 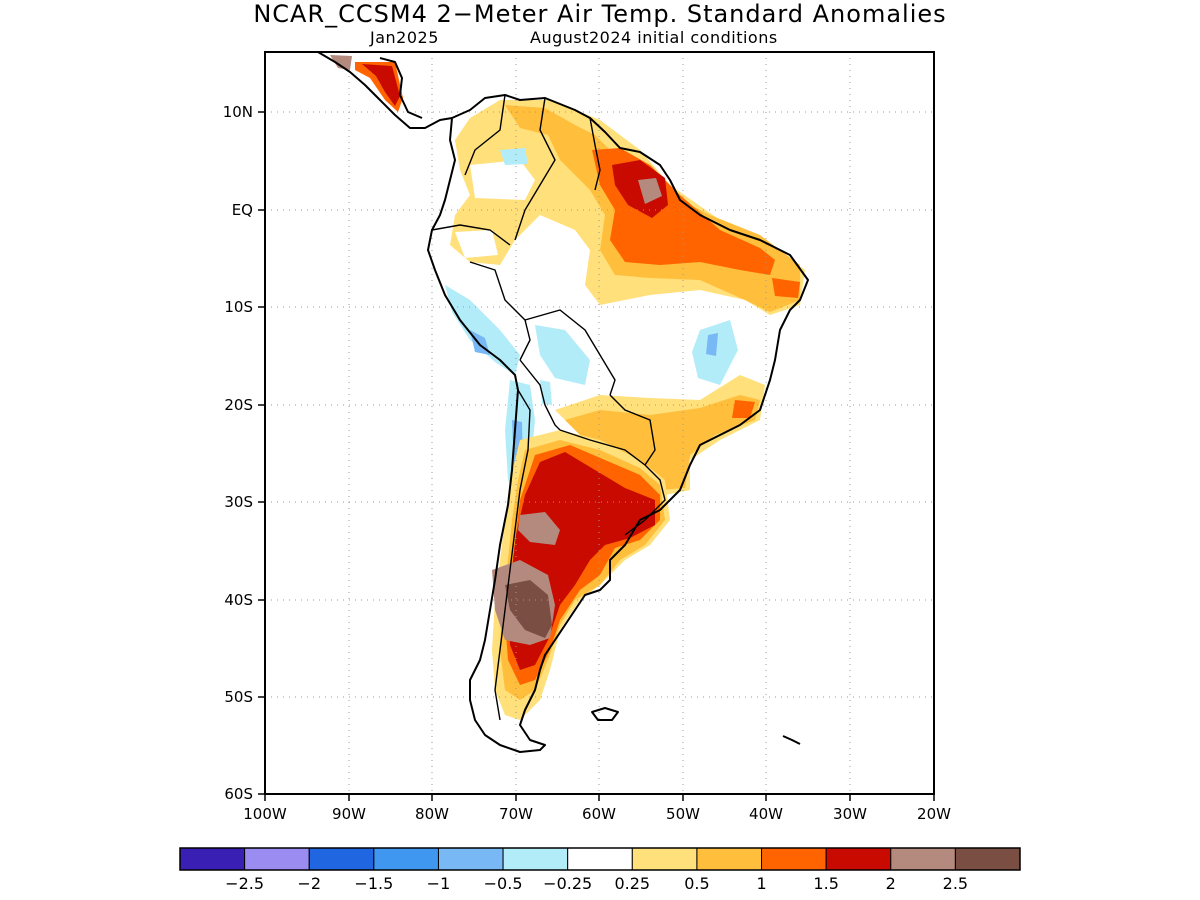 What do you see at coordinates (238, 112) in the screenshot?
I see `lat-label-10n: 10N` at bounding box center [238, 112].